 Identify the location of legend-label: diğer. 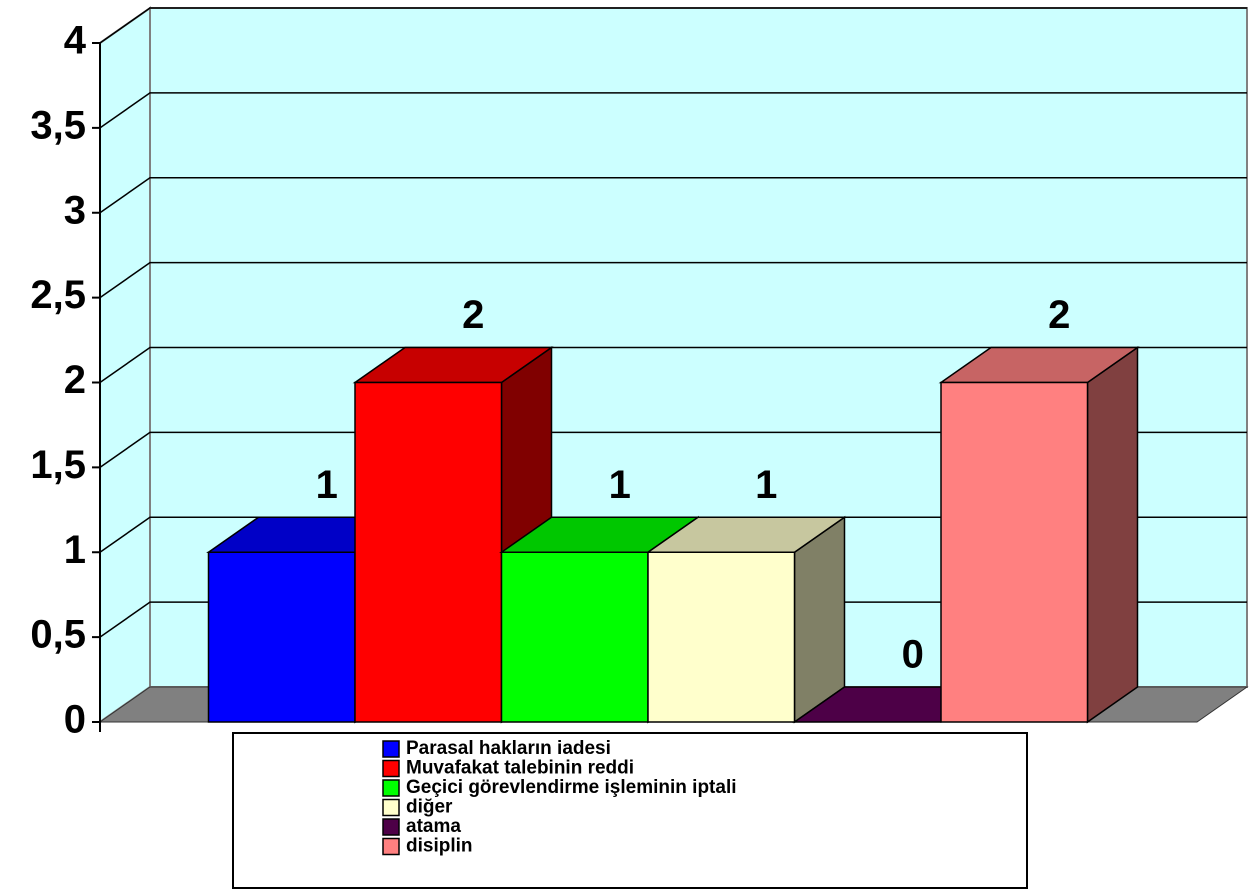
(429, 807).